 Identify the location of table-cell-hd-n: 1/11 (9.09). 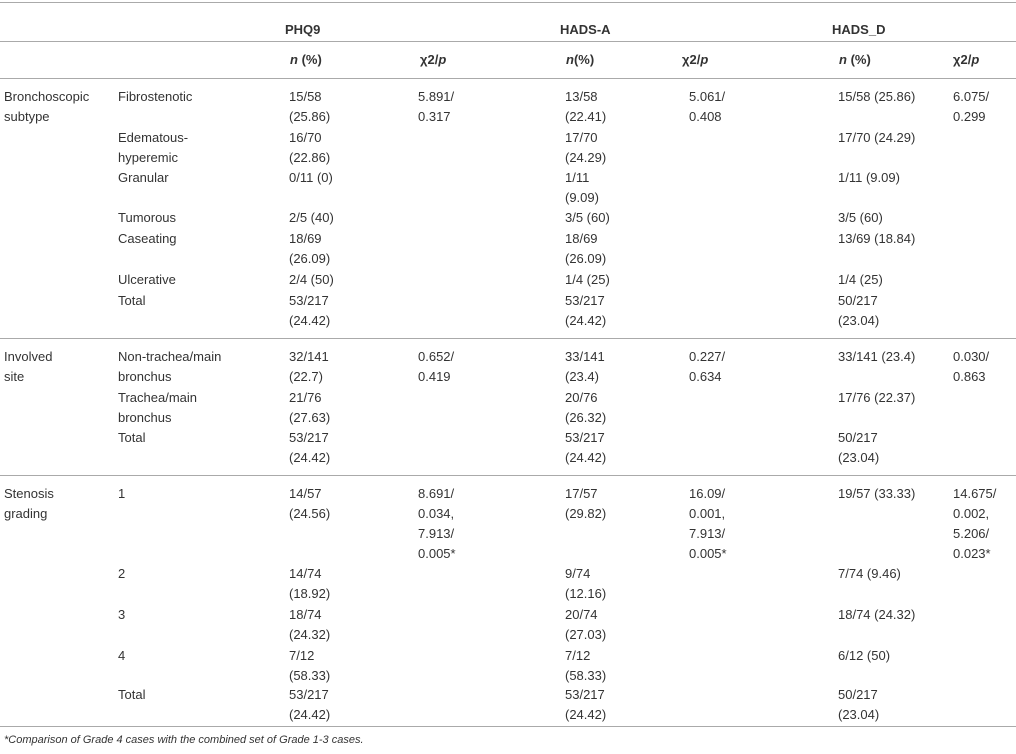
(869, 177).